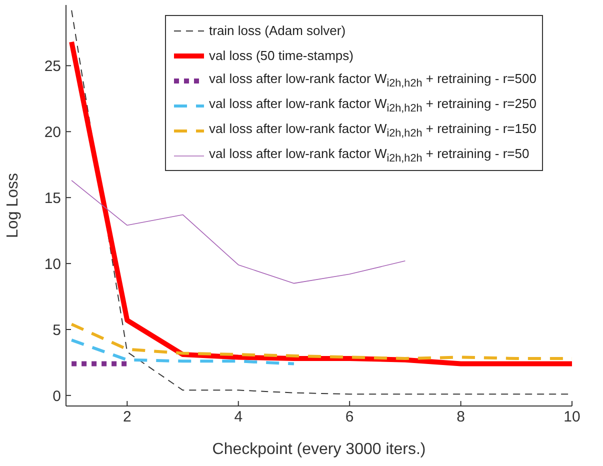  I want to click on legend-label: val loss (50 time-stamps), so click(281, 55).